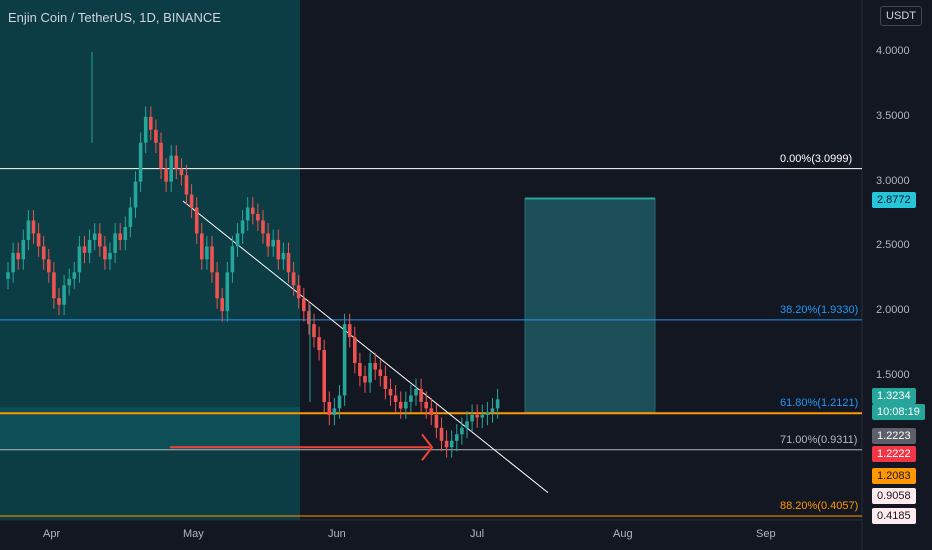  Describe the element at coordinates (623, 534) in the screenshot. I see `time-tick-label: Aug` at that location.